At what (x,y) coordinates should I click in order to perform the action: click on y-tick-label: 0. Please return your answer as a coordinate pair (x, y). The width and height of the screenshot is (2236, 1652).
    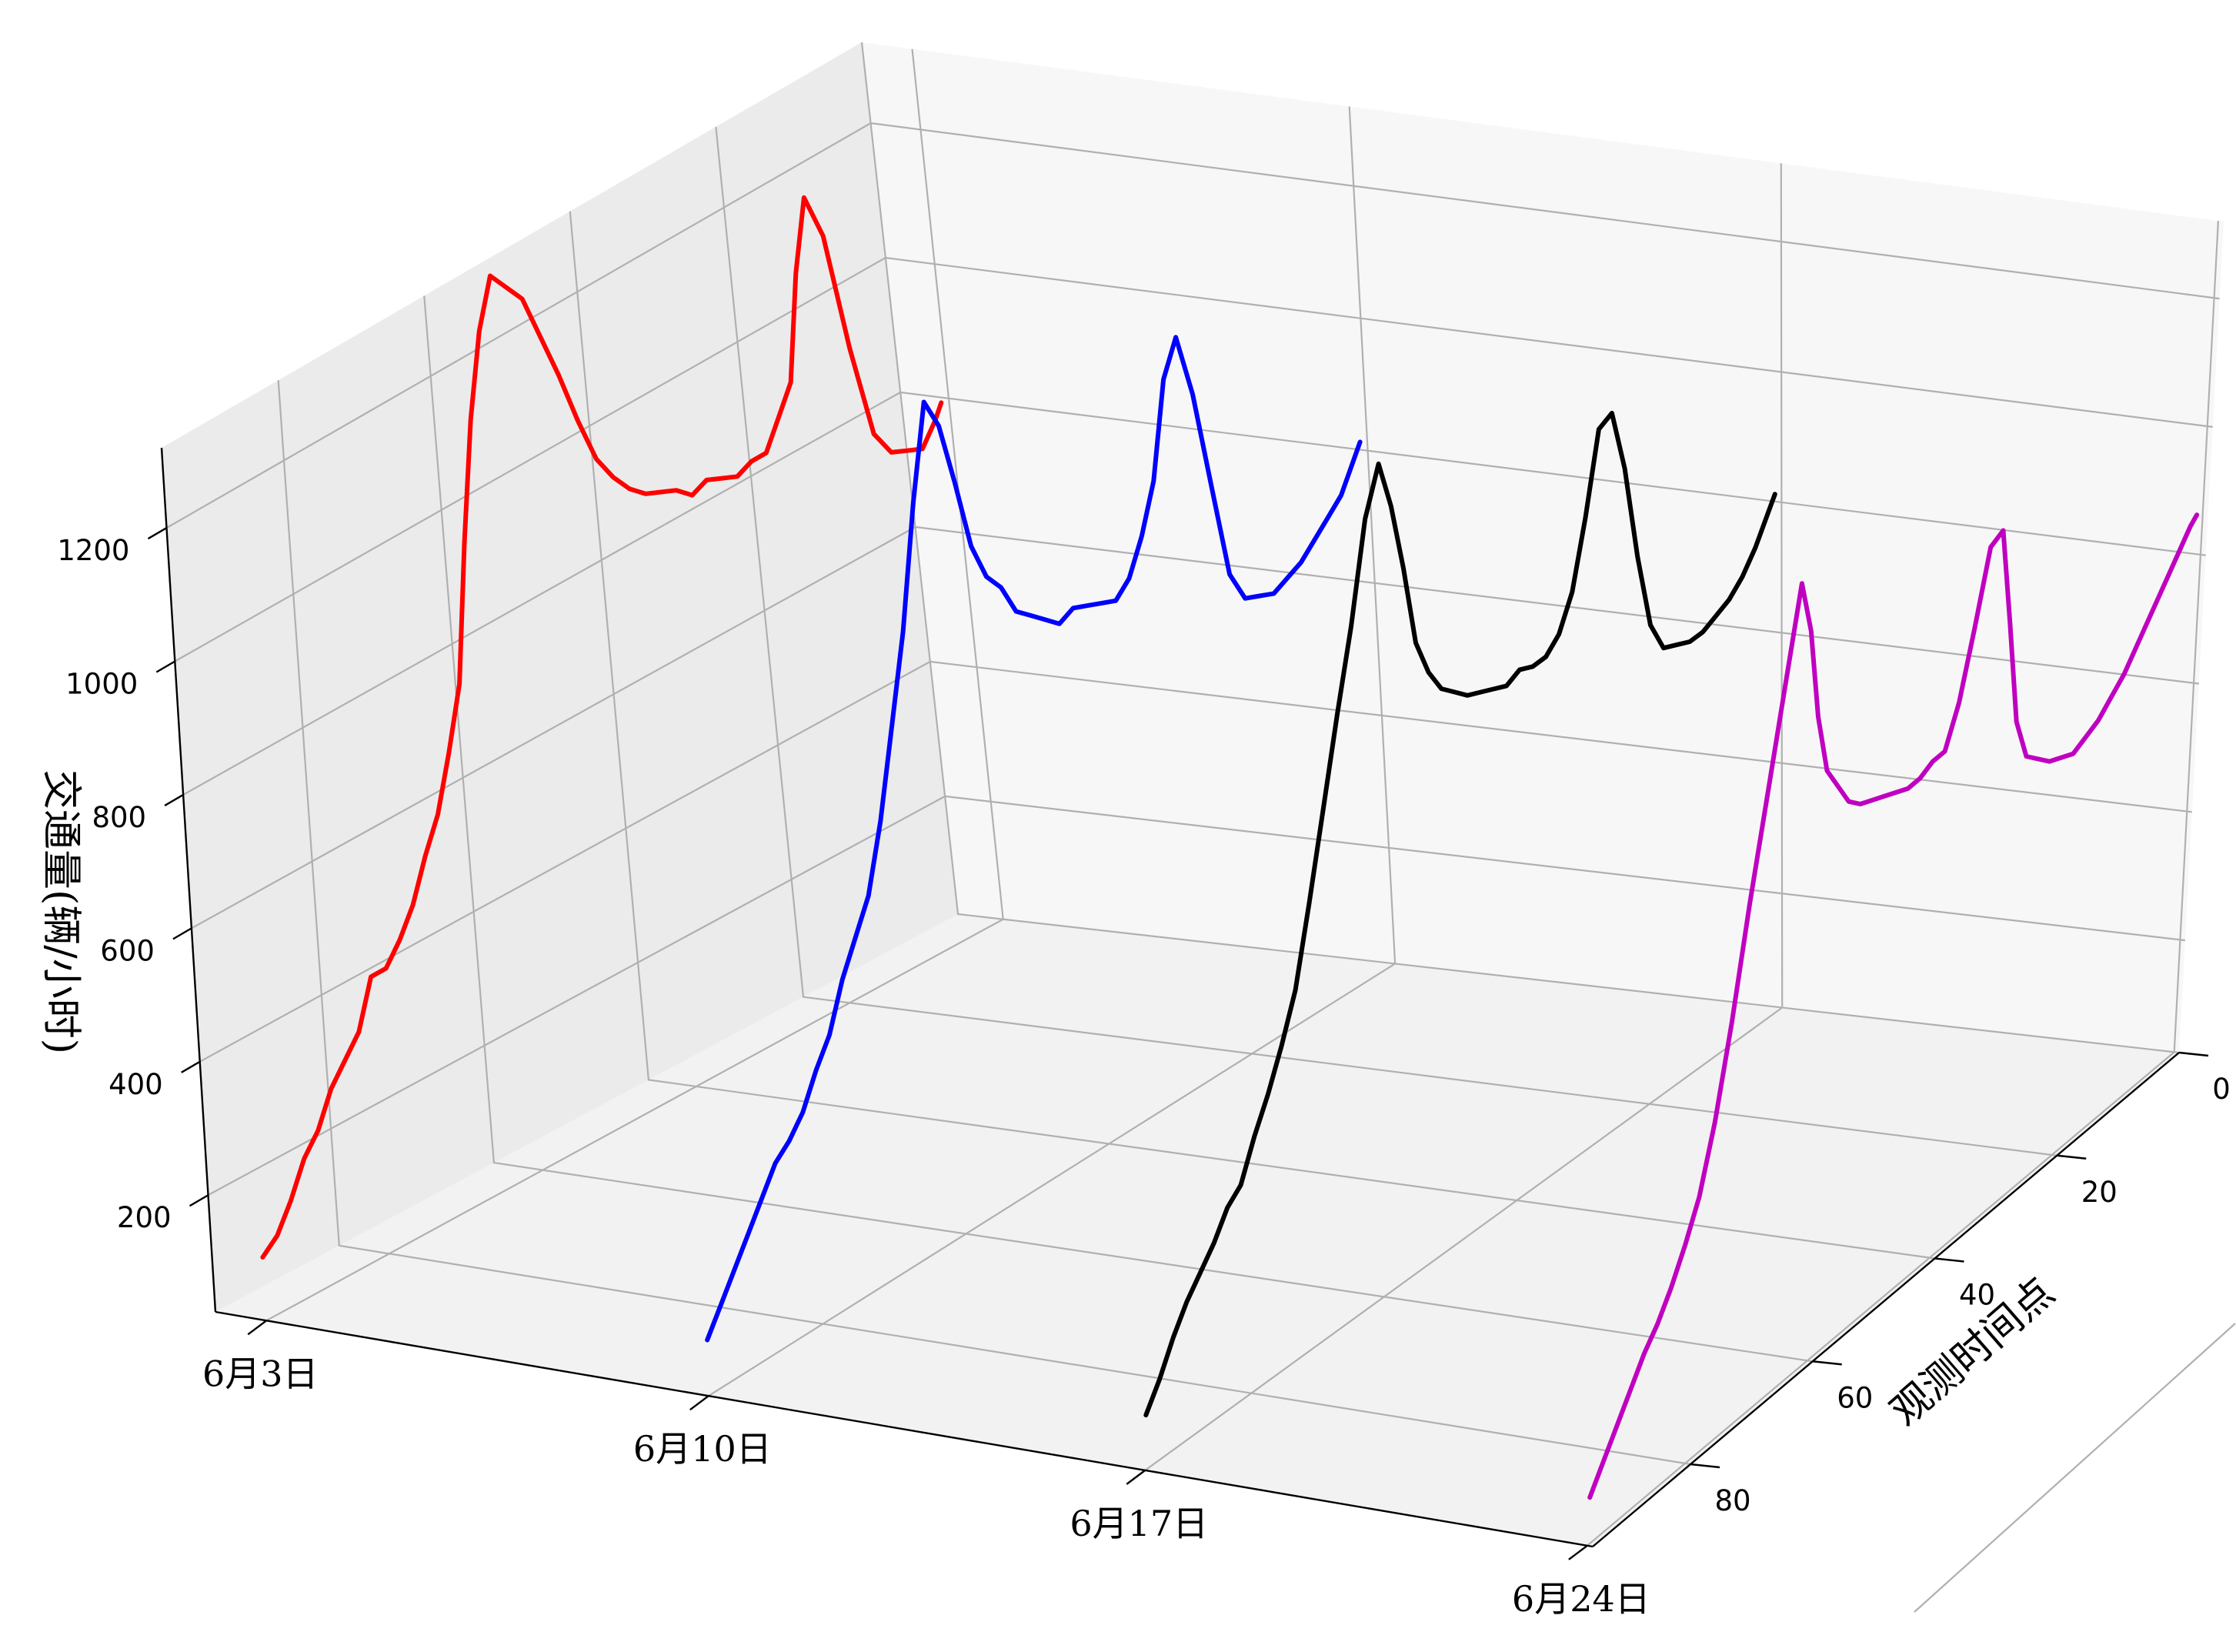
    Looking at the image, I should click on (2221, 1089).